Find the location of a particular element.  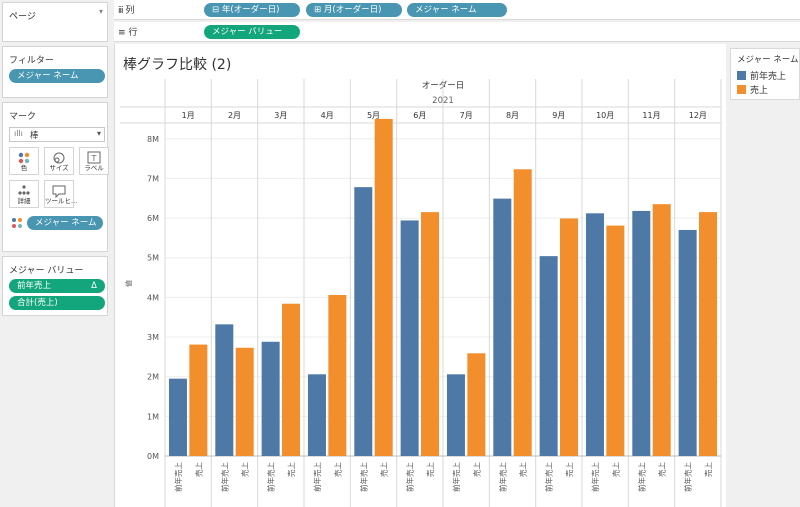

pages-card: ページ ▾ is located at coordinates (55, 22).